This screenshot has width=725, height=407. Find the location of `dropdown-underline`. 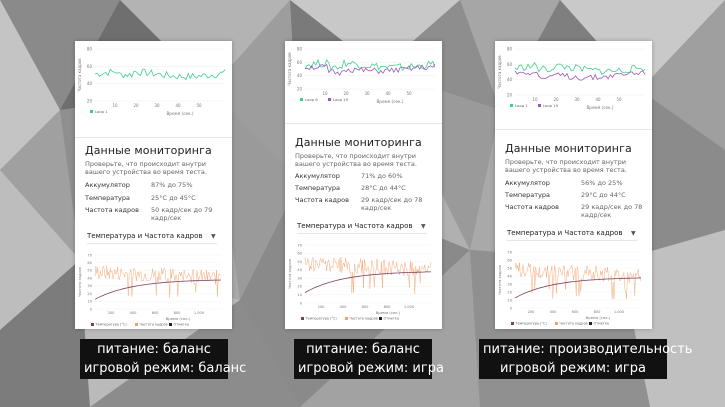

dropdown-underline is located at coordinates (362, 233).